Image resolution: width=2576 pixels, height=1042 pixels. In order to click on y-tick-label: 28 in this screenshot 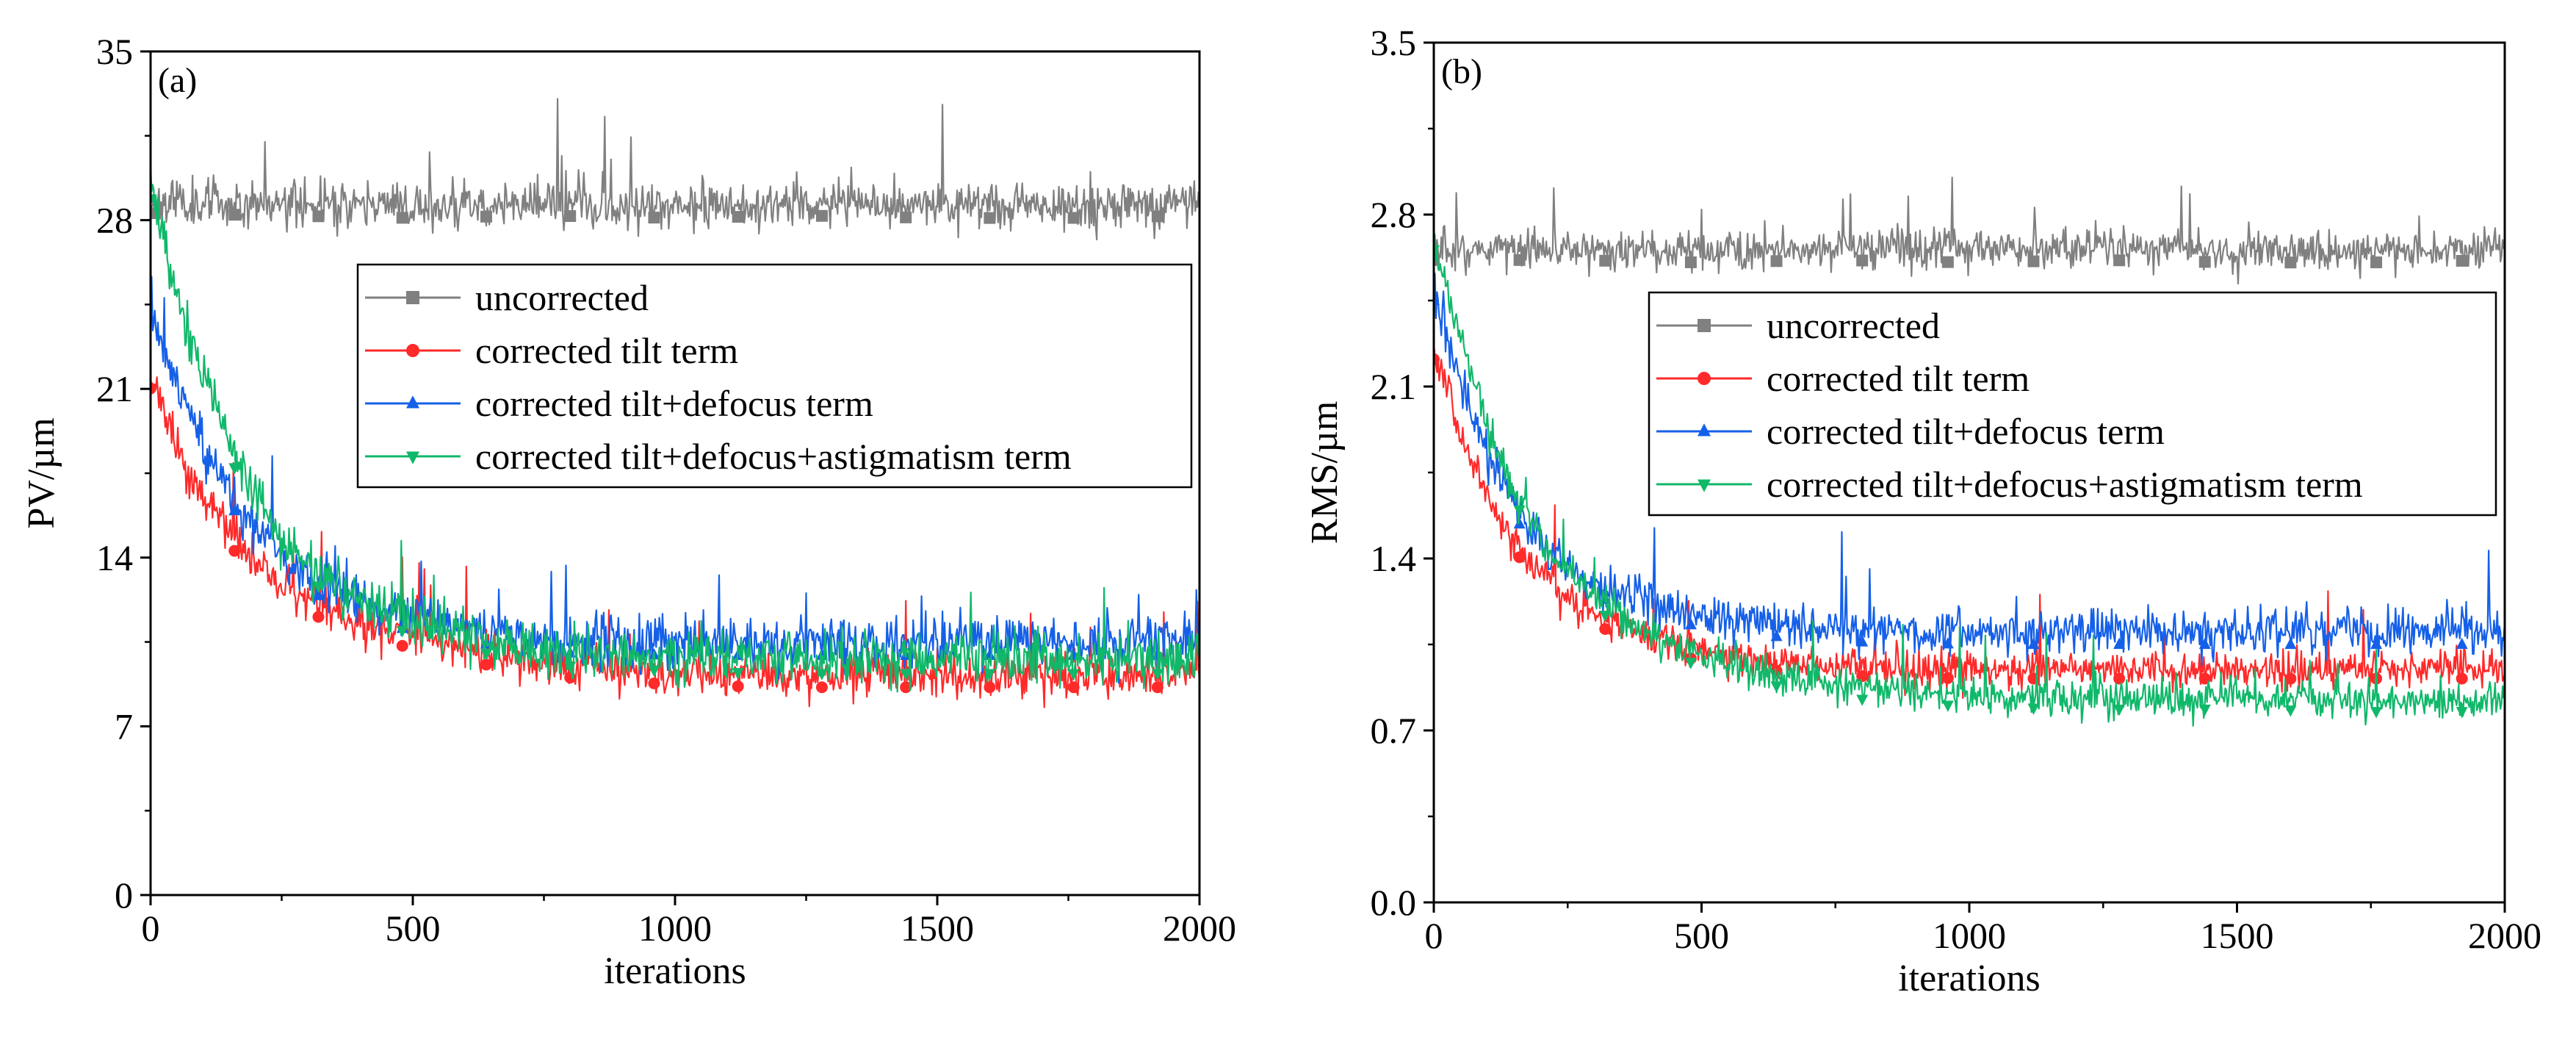, I will do `click(114, 220)`.